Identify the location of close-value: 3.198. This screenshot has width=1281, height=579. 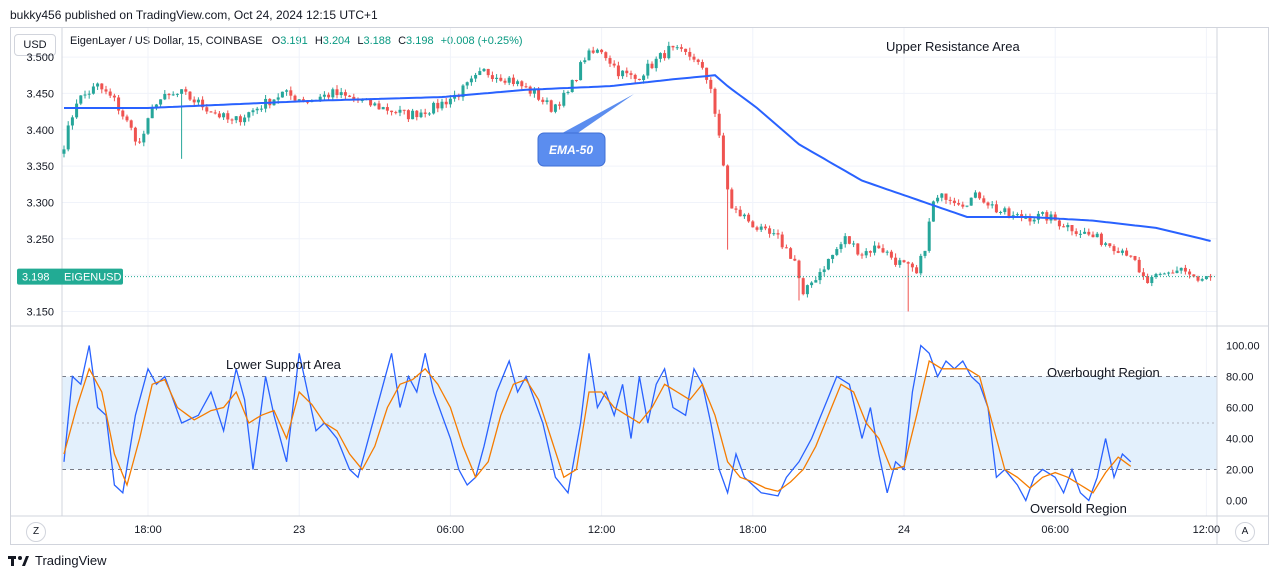
(420, 41).